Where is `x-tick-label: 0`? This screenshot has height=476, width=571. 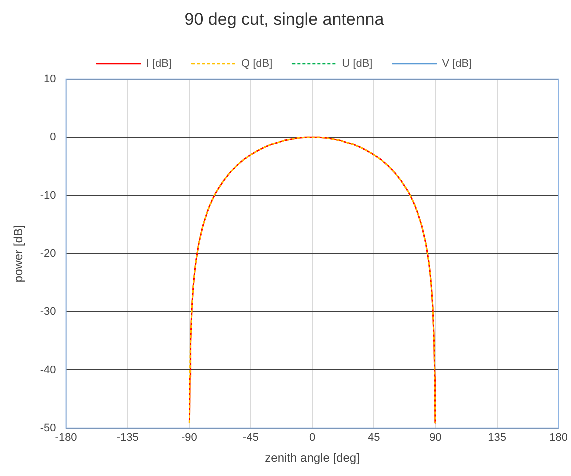
x-tick-label: 0 is located at coordinates (313, 438).